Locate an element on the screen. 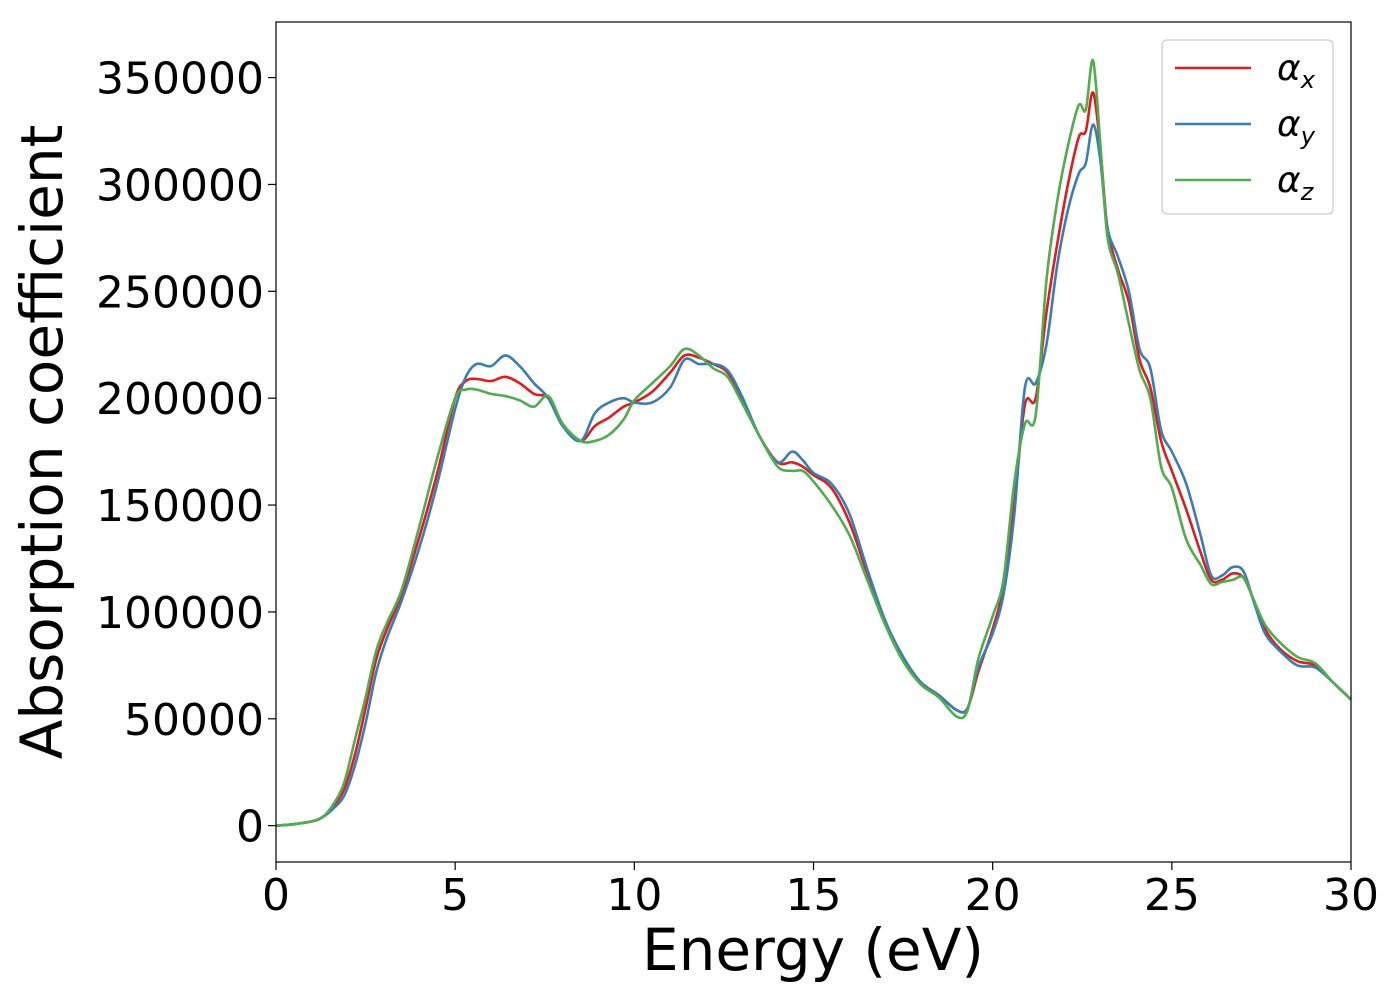 The height and width of the screenshot is (1000, 1400). x-axis: 0 5 10 15 20 25 30 is located at coordinates (820, 891).